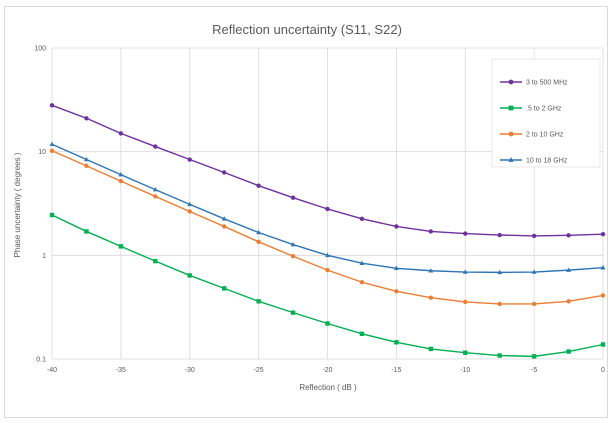  What do you see at coordinates (40, 49) in the screenshot?
I see `y-tick-label: 100` at bounding box center [40, 49].